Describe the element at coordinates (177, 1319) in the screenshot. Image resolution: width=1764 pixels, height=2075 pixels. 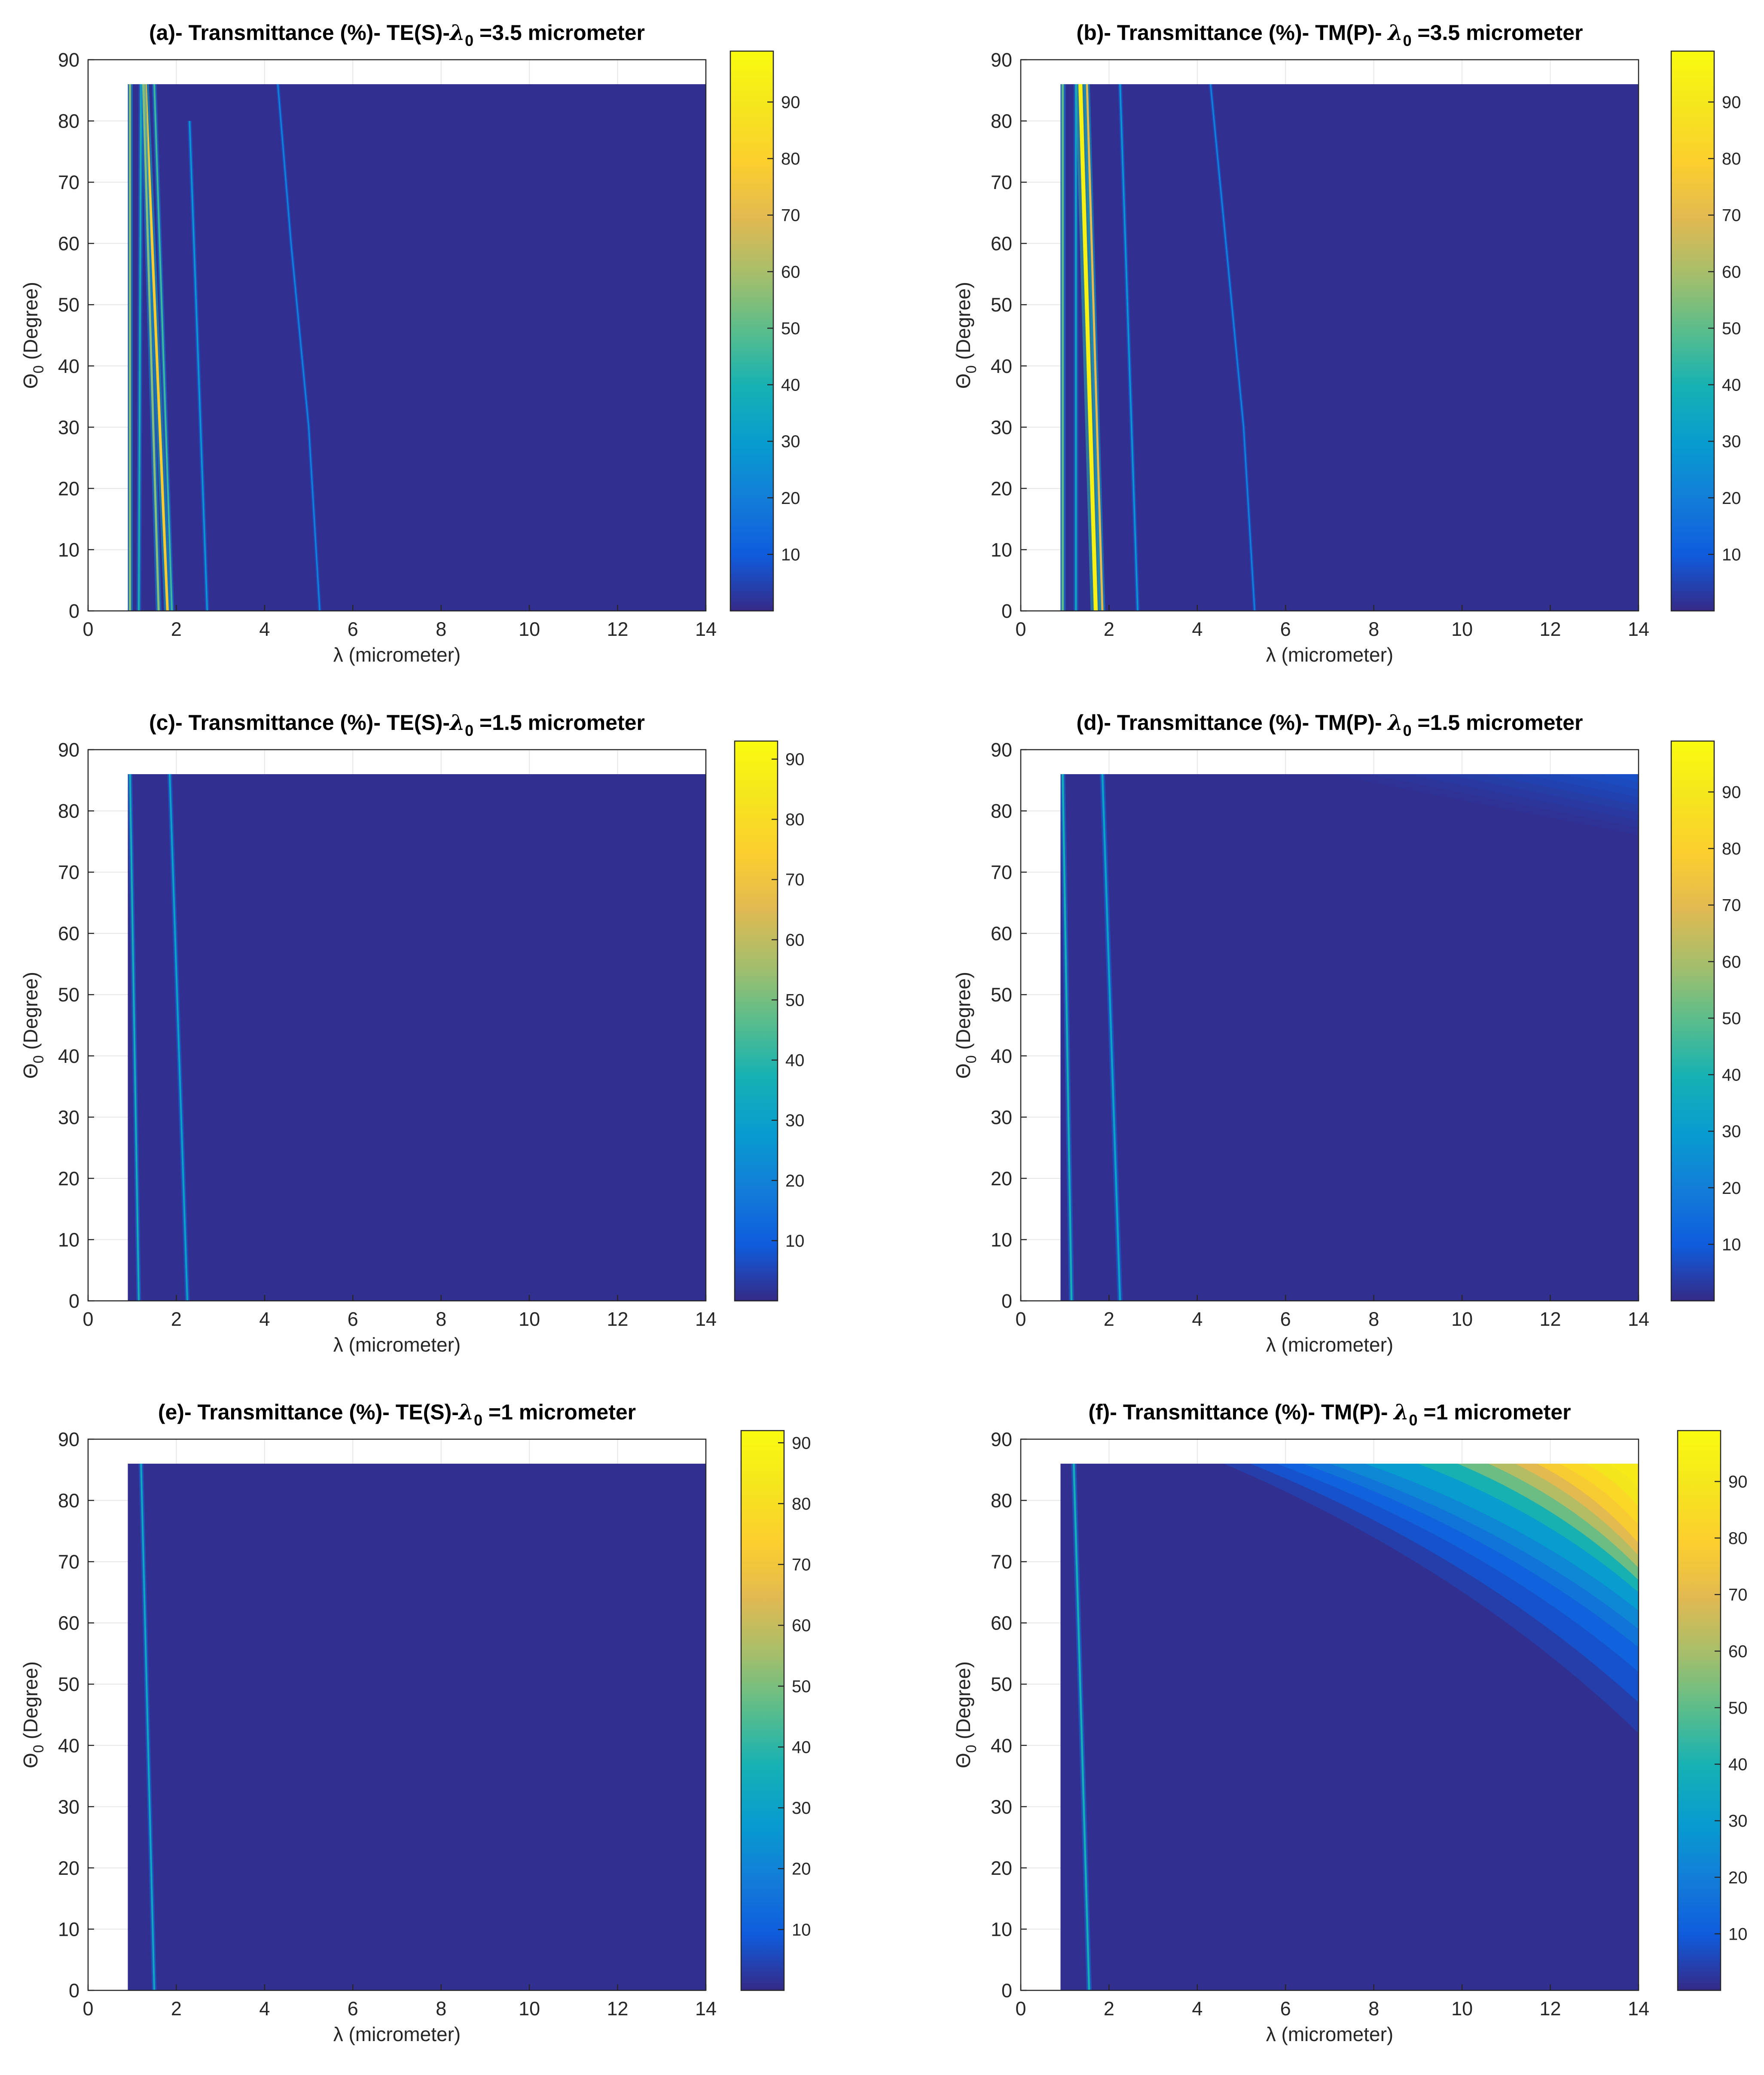
I see `x-tick-label: 2` at that location.